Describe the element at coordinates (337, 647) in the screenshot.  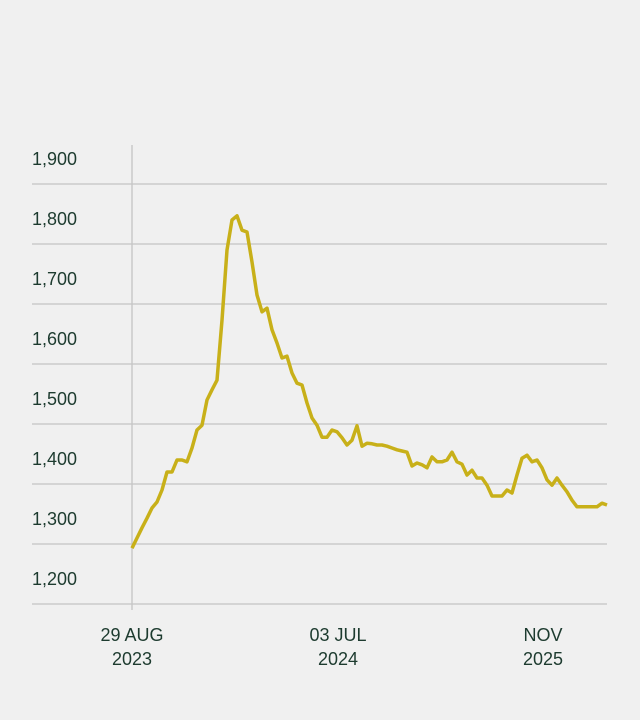
I see `x-tick-label: 03 JUL 2024` at that location.